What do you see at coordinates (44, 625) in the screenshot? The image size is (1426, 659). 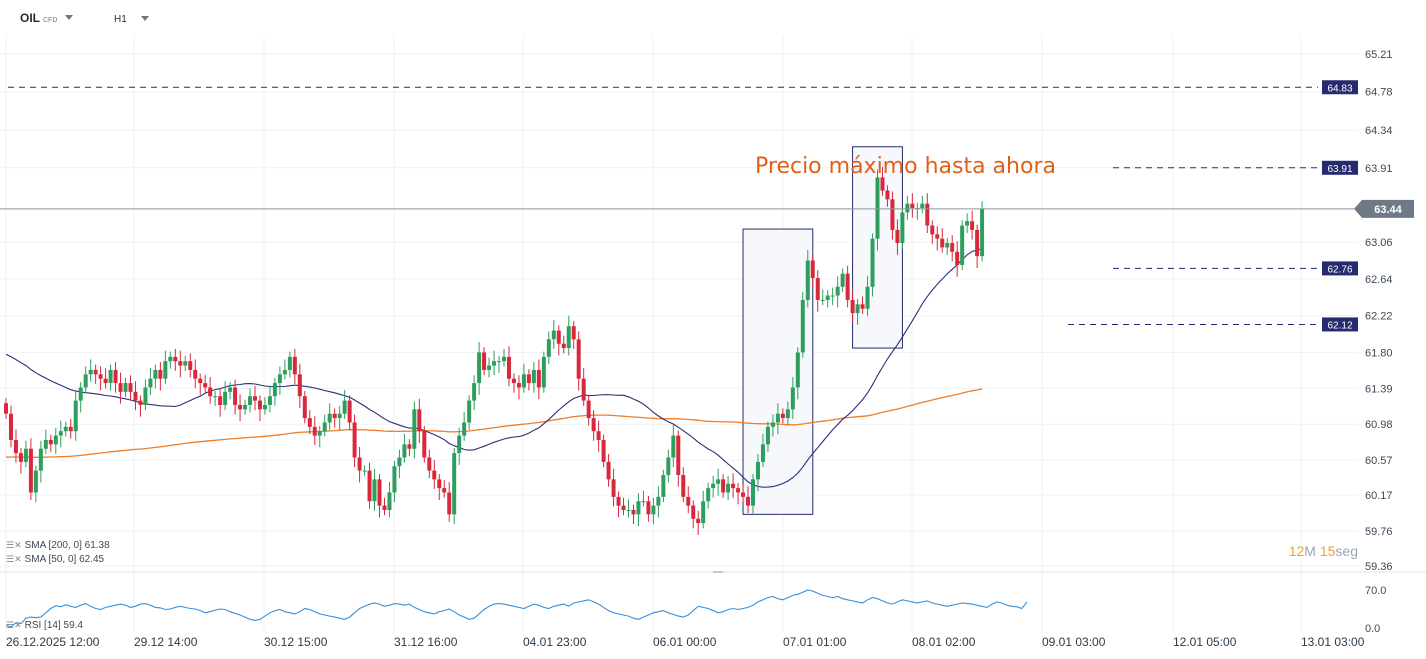 I see `legend-rsi: ☰✕ RSI [14] 59.4` at bounding box center [44, 625].